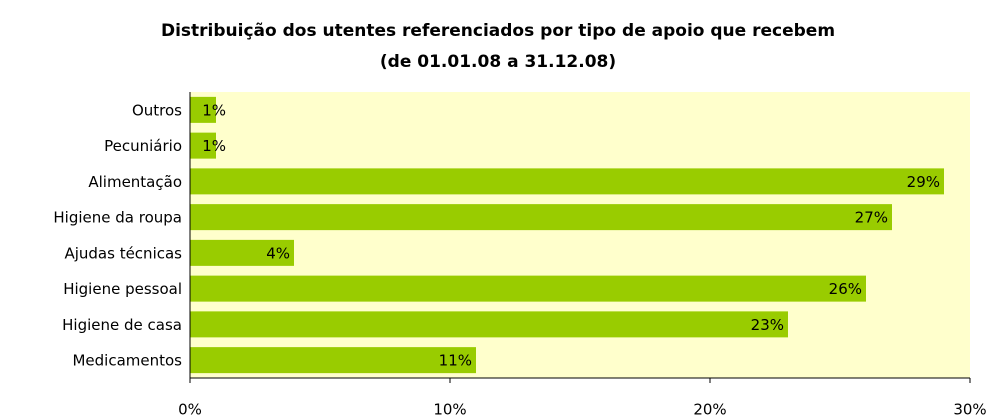 This screenshot has height=419, width=997. Describe the element at coordinates (871, 218) in the screenshot. I see `value-label: 27%` at that location.